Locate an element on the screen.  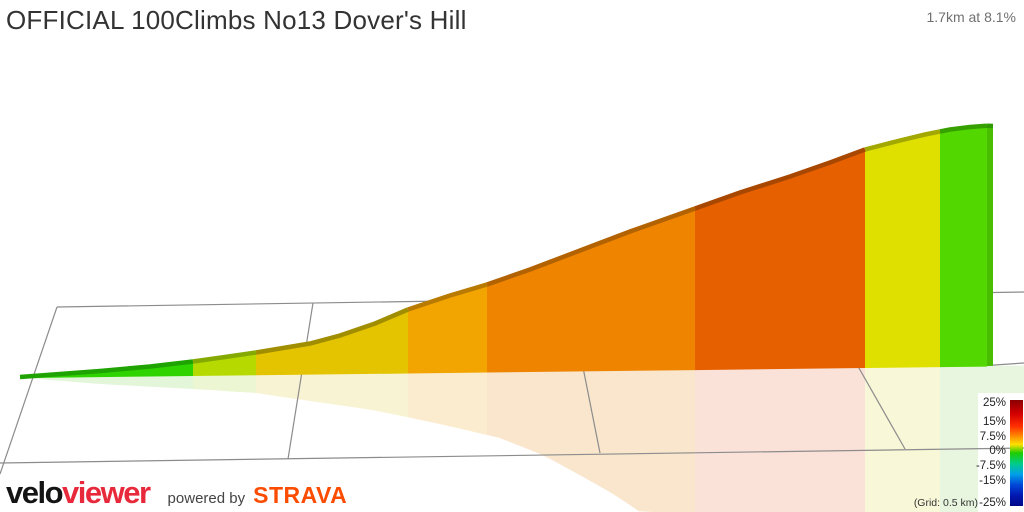
profile-side-face is located at coordinates (990, 246).